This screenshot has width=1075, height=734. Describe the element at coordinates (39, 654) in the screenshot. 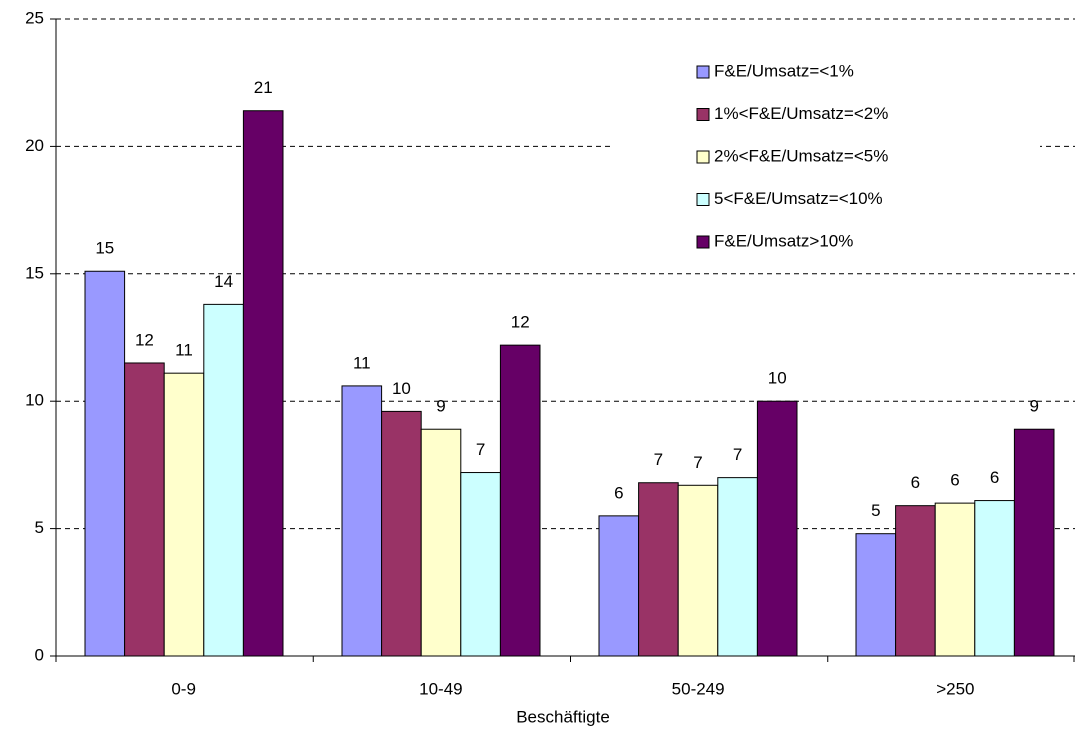

I see `y-tick-label: 0` at that location.